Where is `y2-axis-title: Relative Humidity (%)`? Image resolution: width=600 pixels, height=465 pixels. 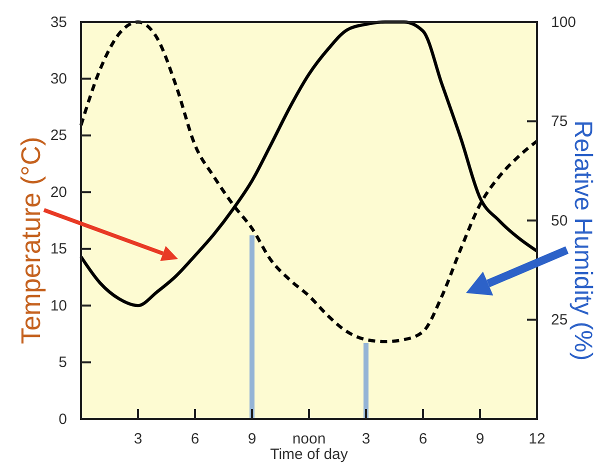 y2-axis-title: Relative Humidity (%) is located at coordinates (583, 240).